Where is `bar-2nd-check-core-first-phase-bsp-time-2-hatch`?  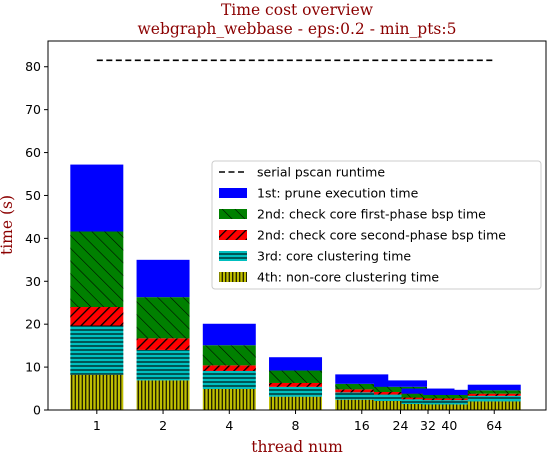 bar-2nd-check-core-first-phase-bsp-time-2-hatch is located at coordinates (163, 318).